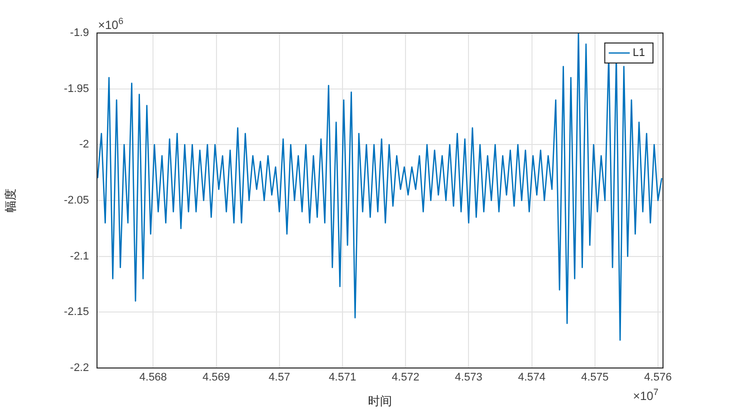 This screenshot has height=413, width=732. Describe the element at coordinates (279, 378) in the screenshot. I see `x-tick-label: 4.57` at that location.